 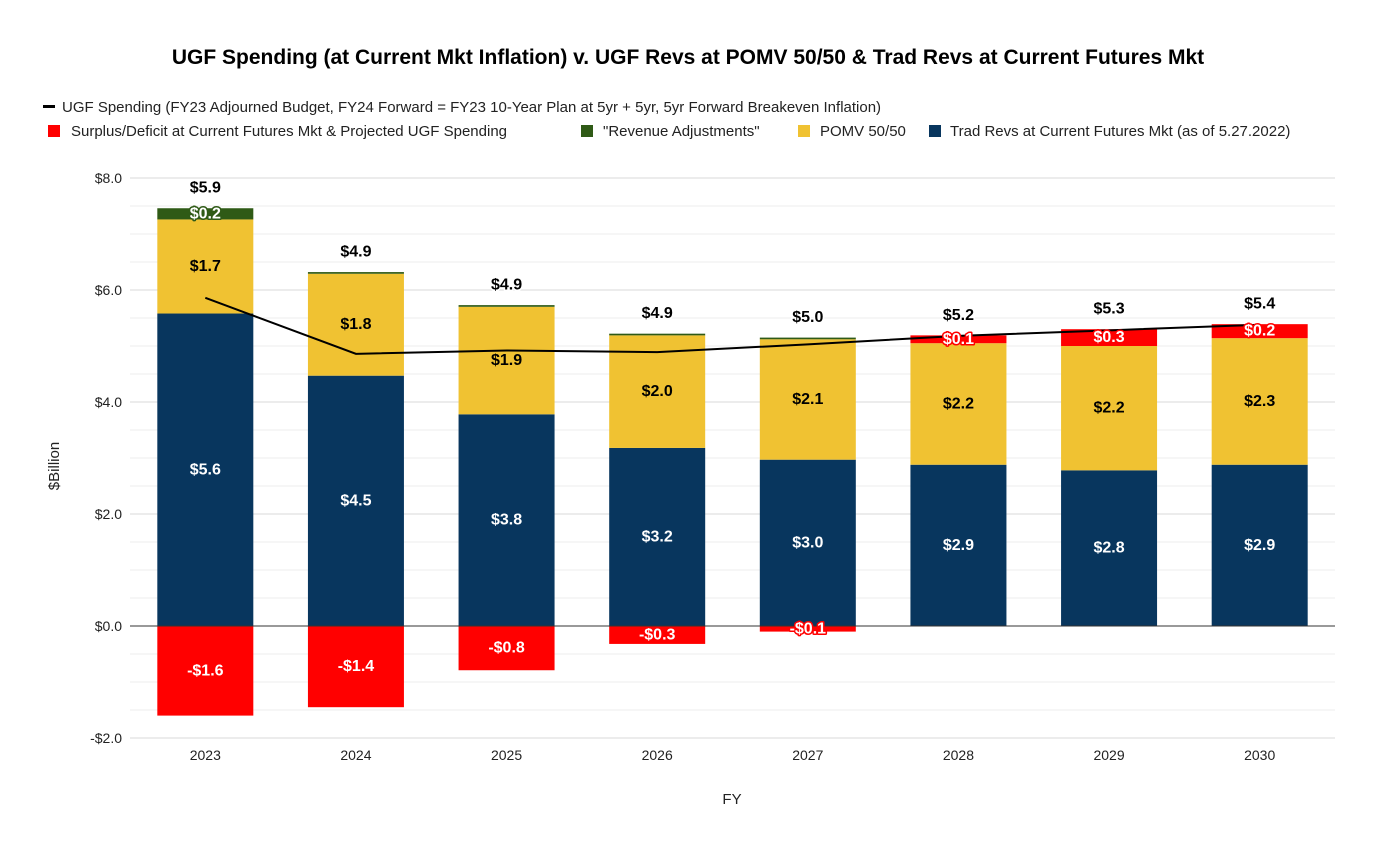 What do you see at coordinates (355, 755) in the screenshot?
I see `x-tick-label: 2024` at bounding box center [355, 755].